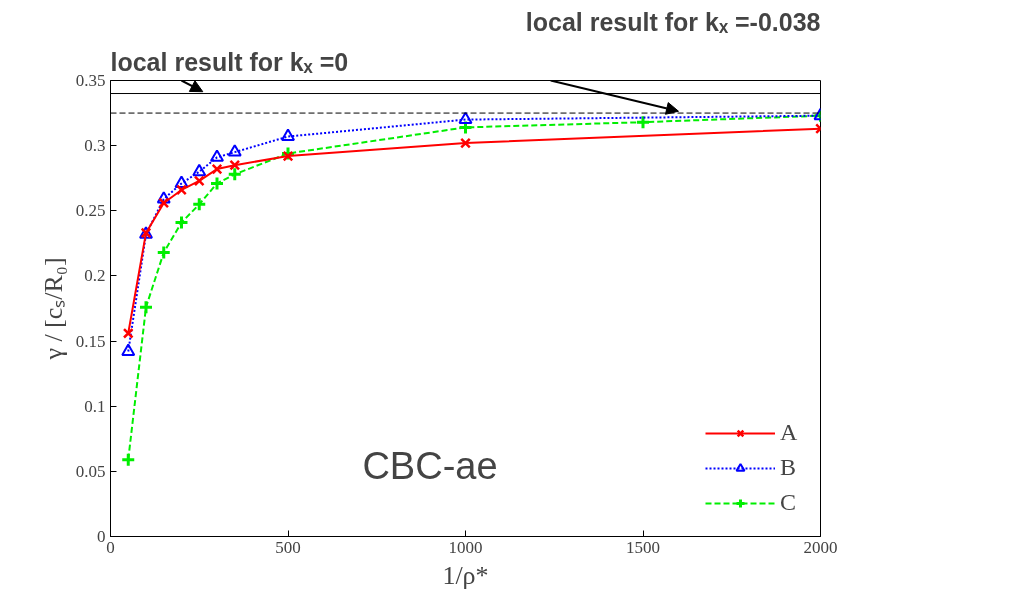 Image resolution: width=1028 pixels, height=614 pixels. What do you see at coordinates (643, 547) in the screenshot?
I see `x-tick-label: 1500` at bounding box center [643, 547].